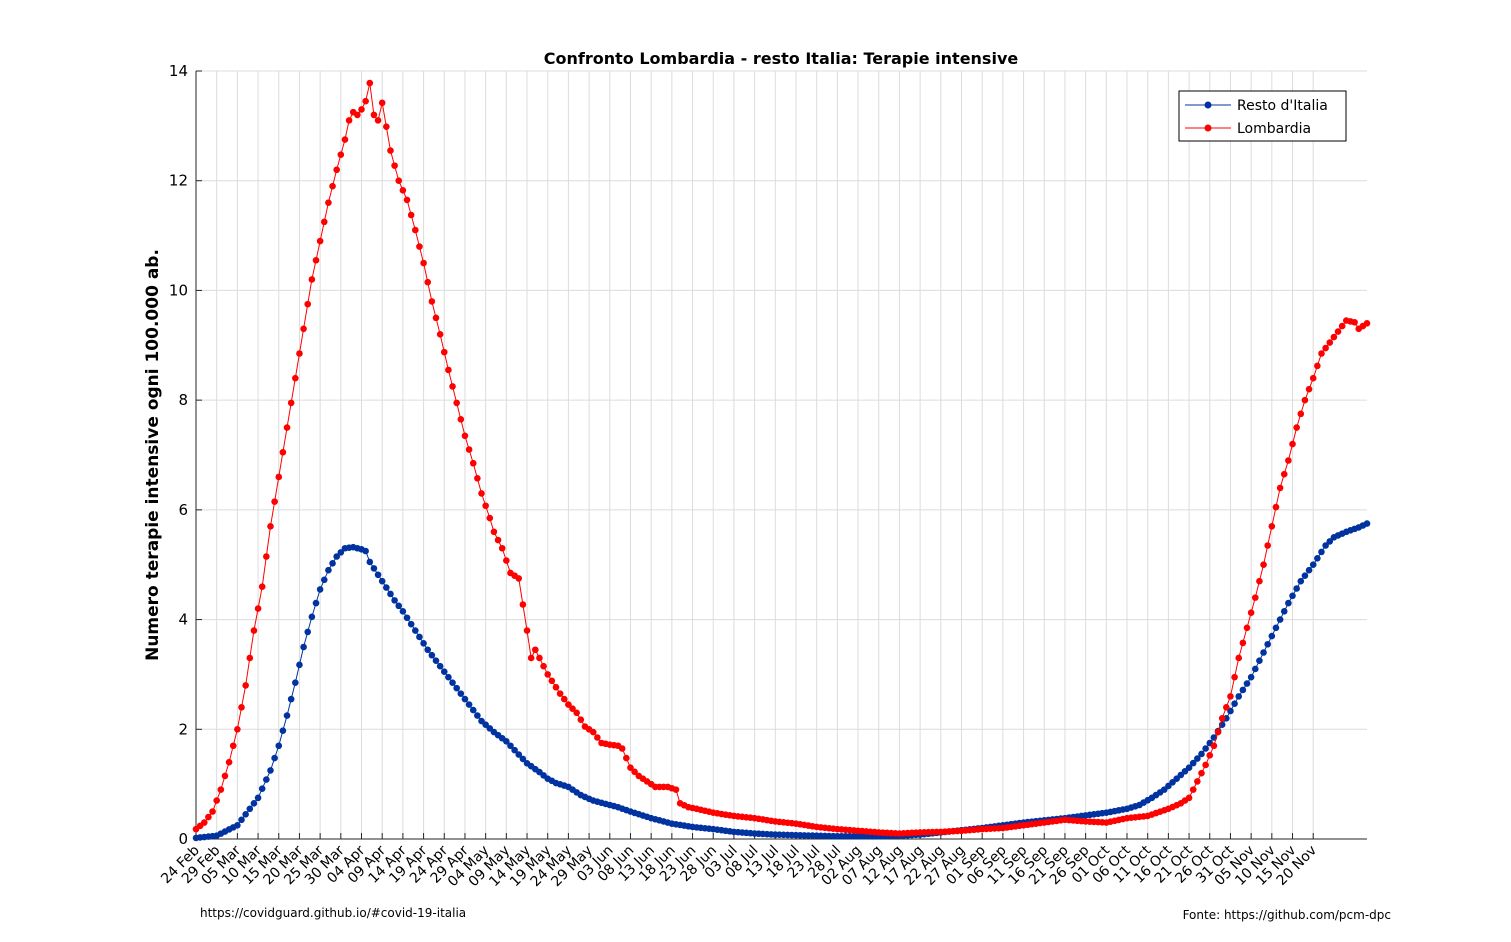 Image resolution: width=1511 pixels, height=942 pixels. Describe the element at coordinates (178, 71) in the screenshot. I see `y-tick-label: 14` at that location.